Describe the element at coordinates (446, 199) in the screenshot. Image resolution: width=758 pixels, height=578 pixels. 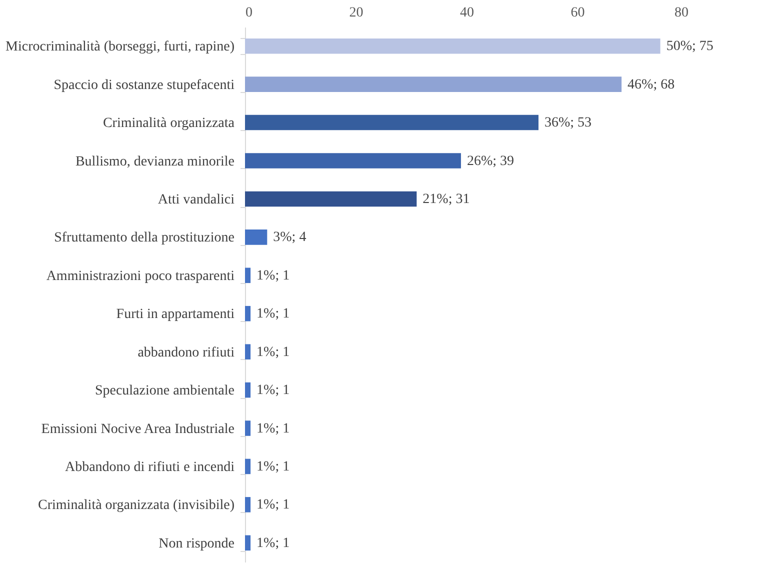
I see `data-label: 21%; 31` at that location.